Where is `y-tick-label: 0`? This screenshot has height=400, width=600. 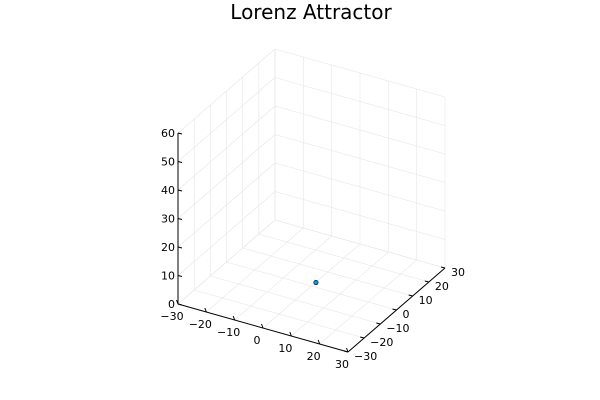
y-tick-label: 0 is located at coordinates (406, 314).